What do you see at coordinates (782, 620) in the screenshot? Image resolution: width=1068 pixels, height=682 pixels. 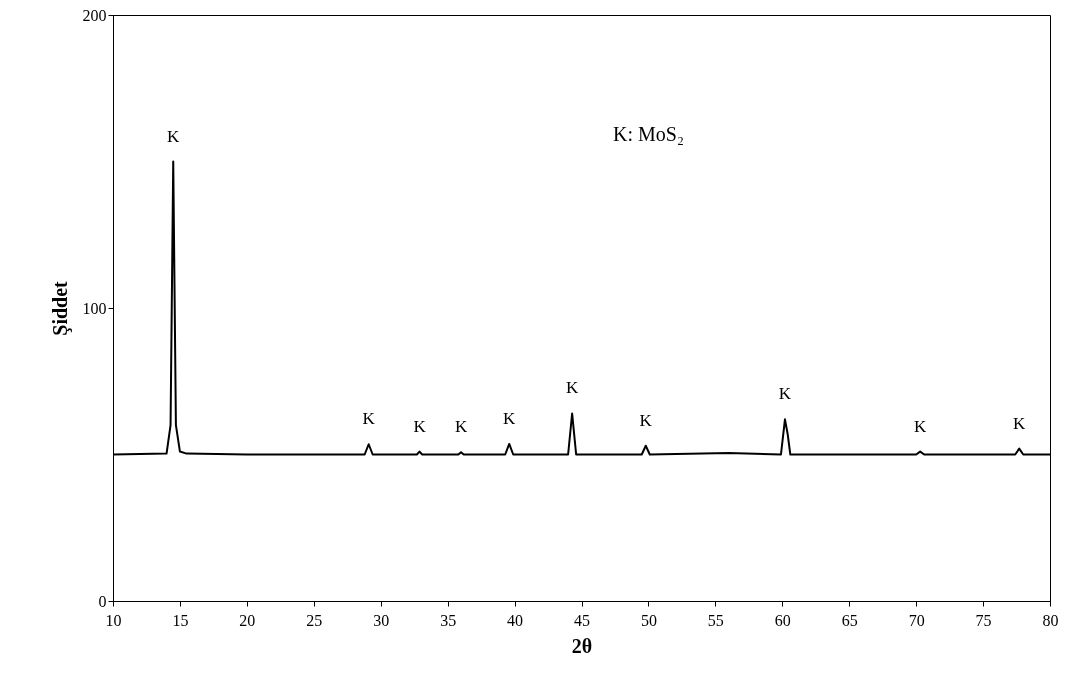 I see `x-tick-label: 60` at bounding box center [782, 620].